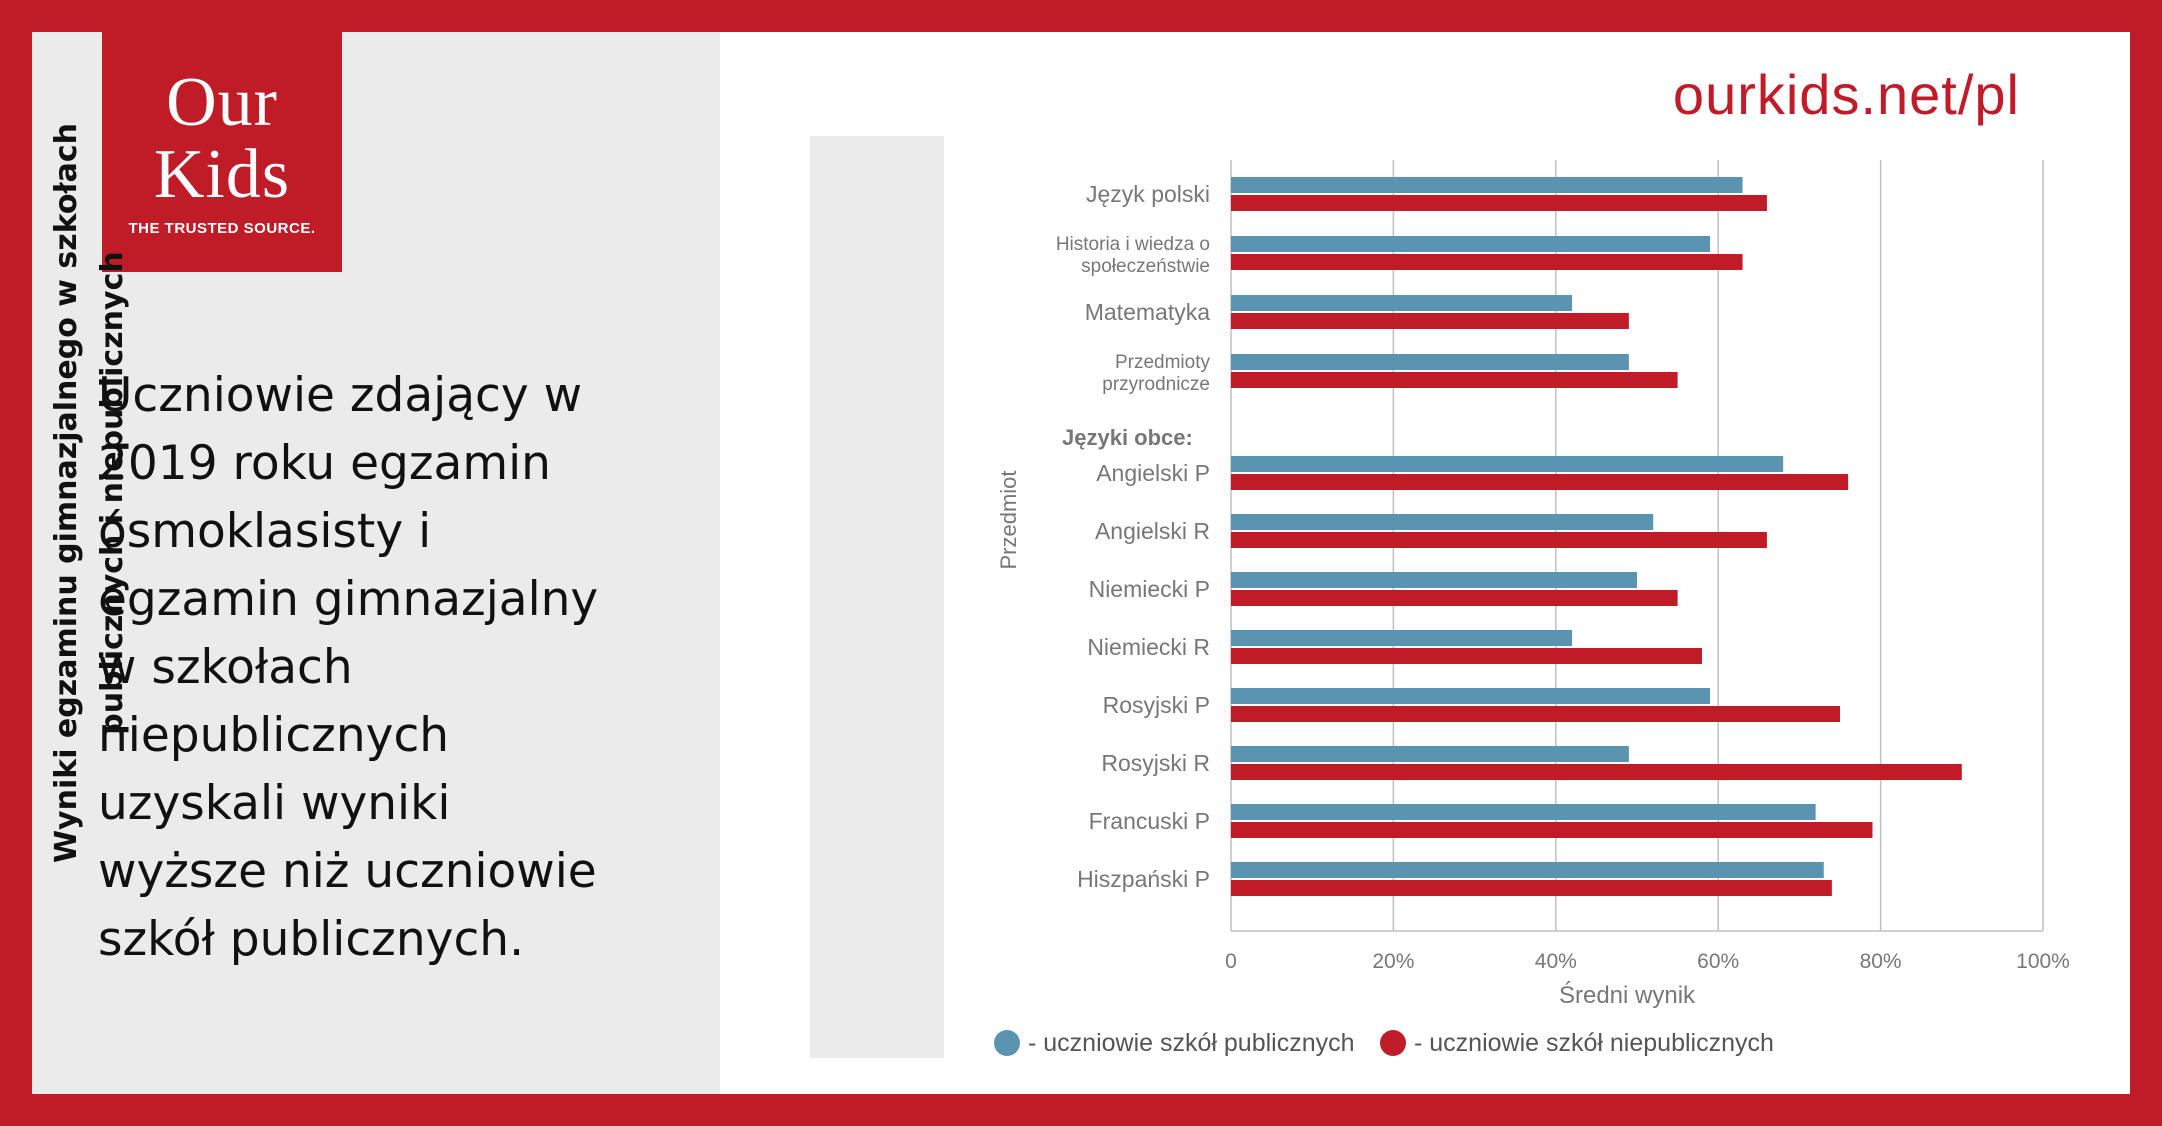 This screenshot has height=1126, width=2162. Describe the element at coordinates (222, 174) in the screenshot. I see `logo-word-kids: Kids` at that location.